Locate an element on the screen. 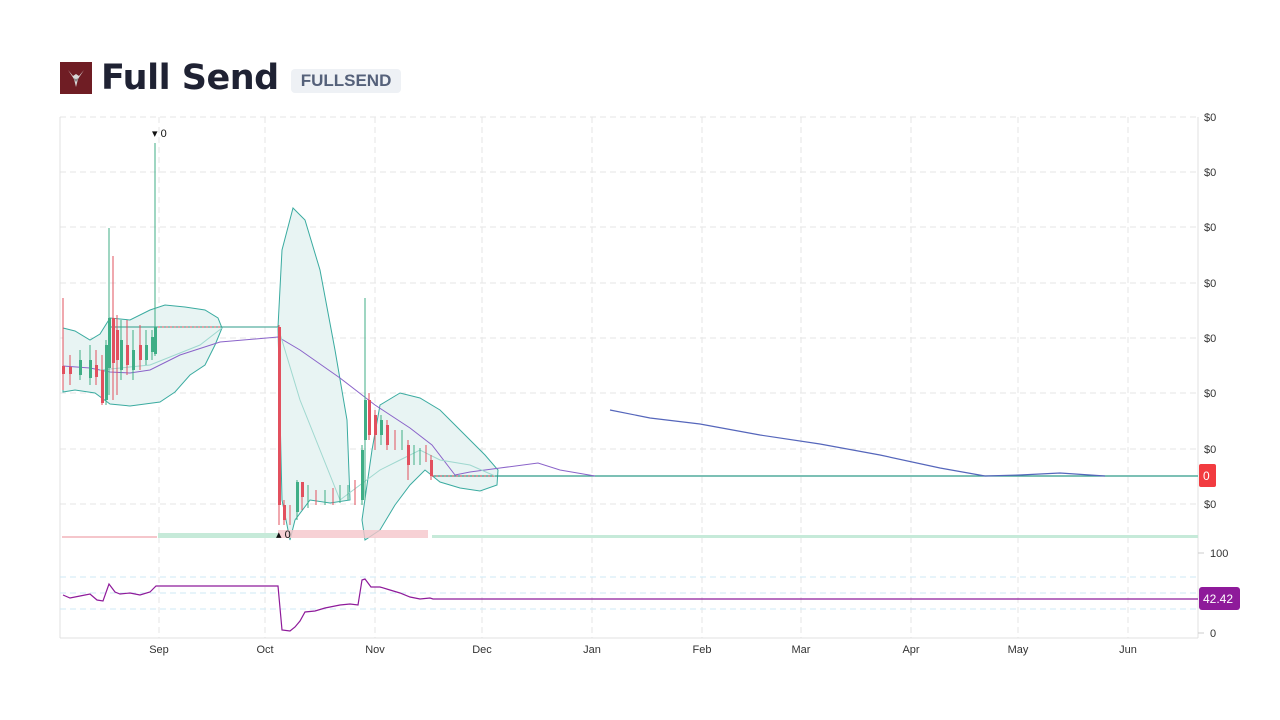 The image size is (1280, 720). rsi-line is located at coordinates (630, 605).